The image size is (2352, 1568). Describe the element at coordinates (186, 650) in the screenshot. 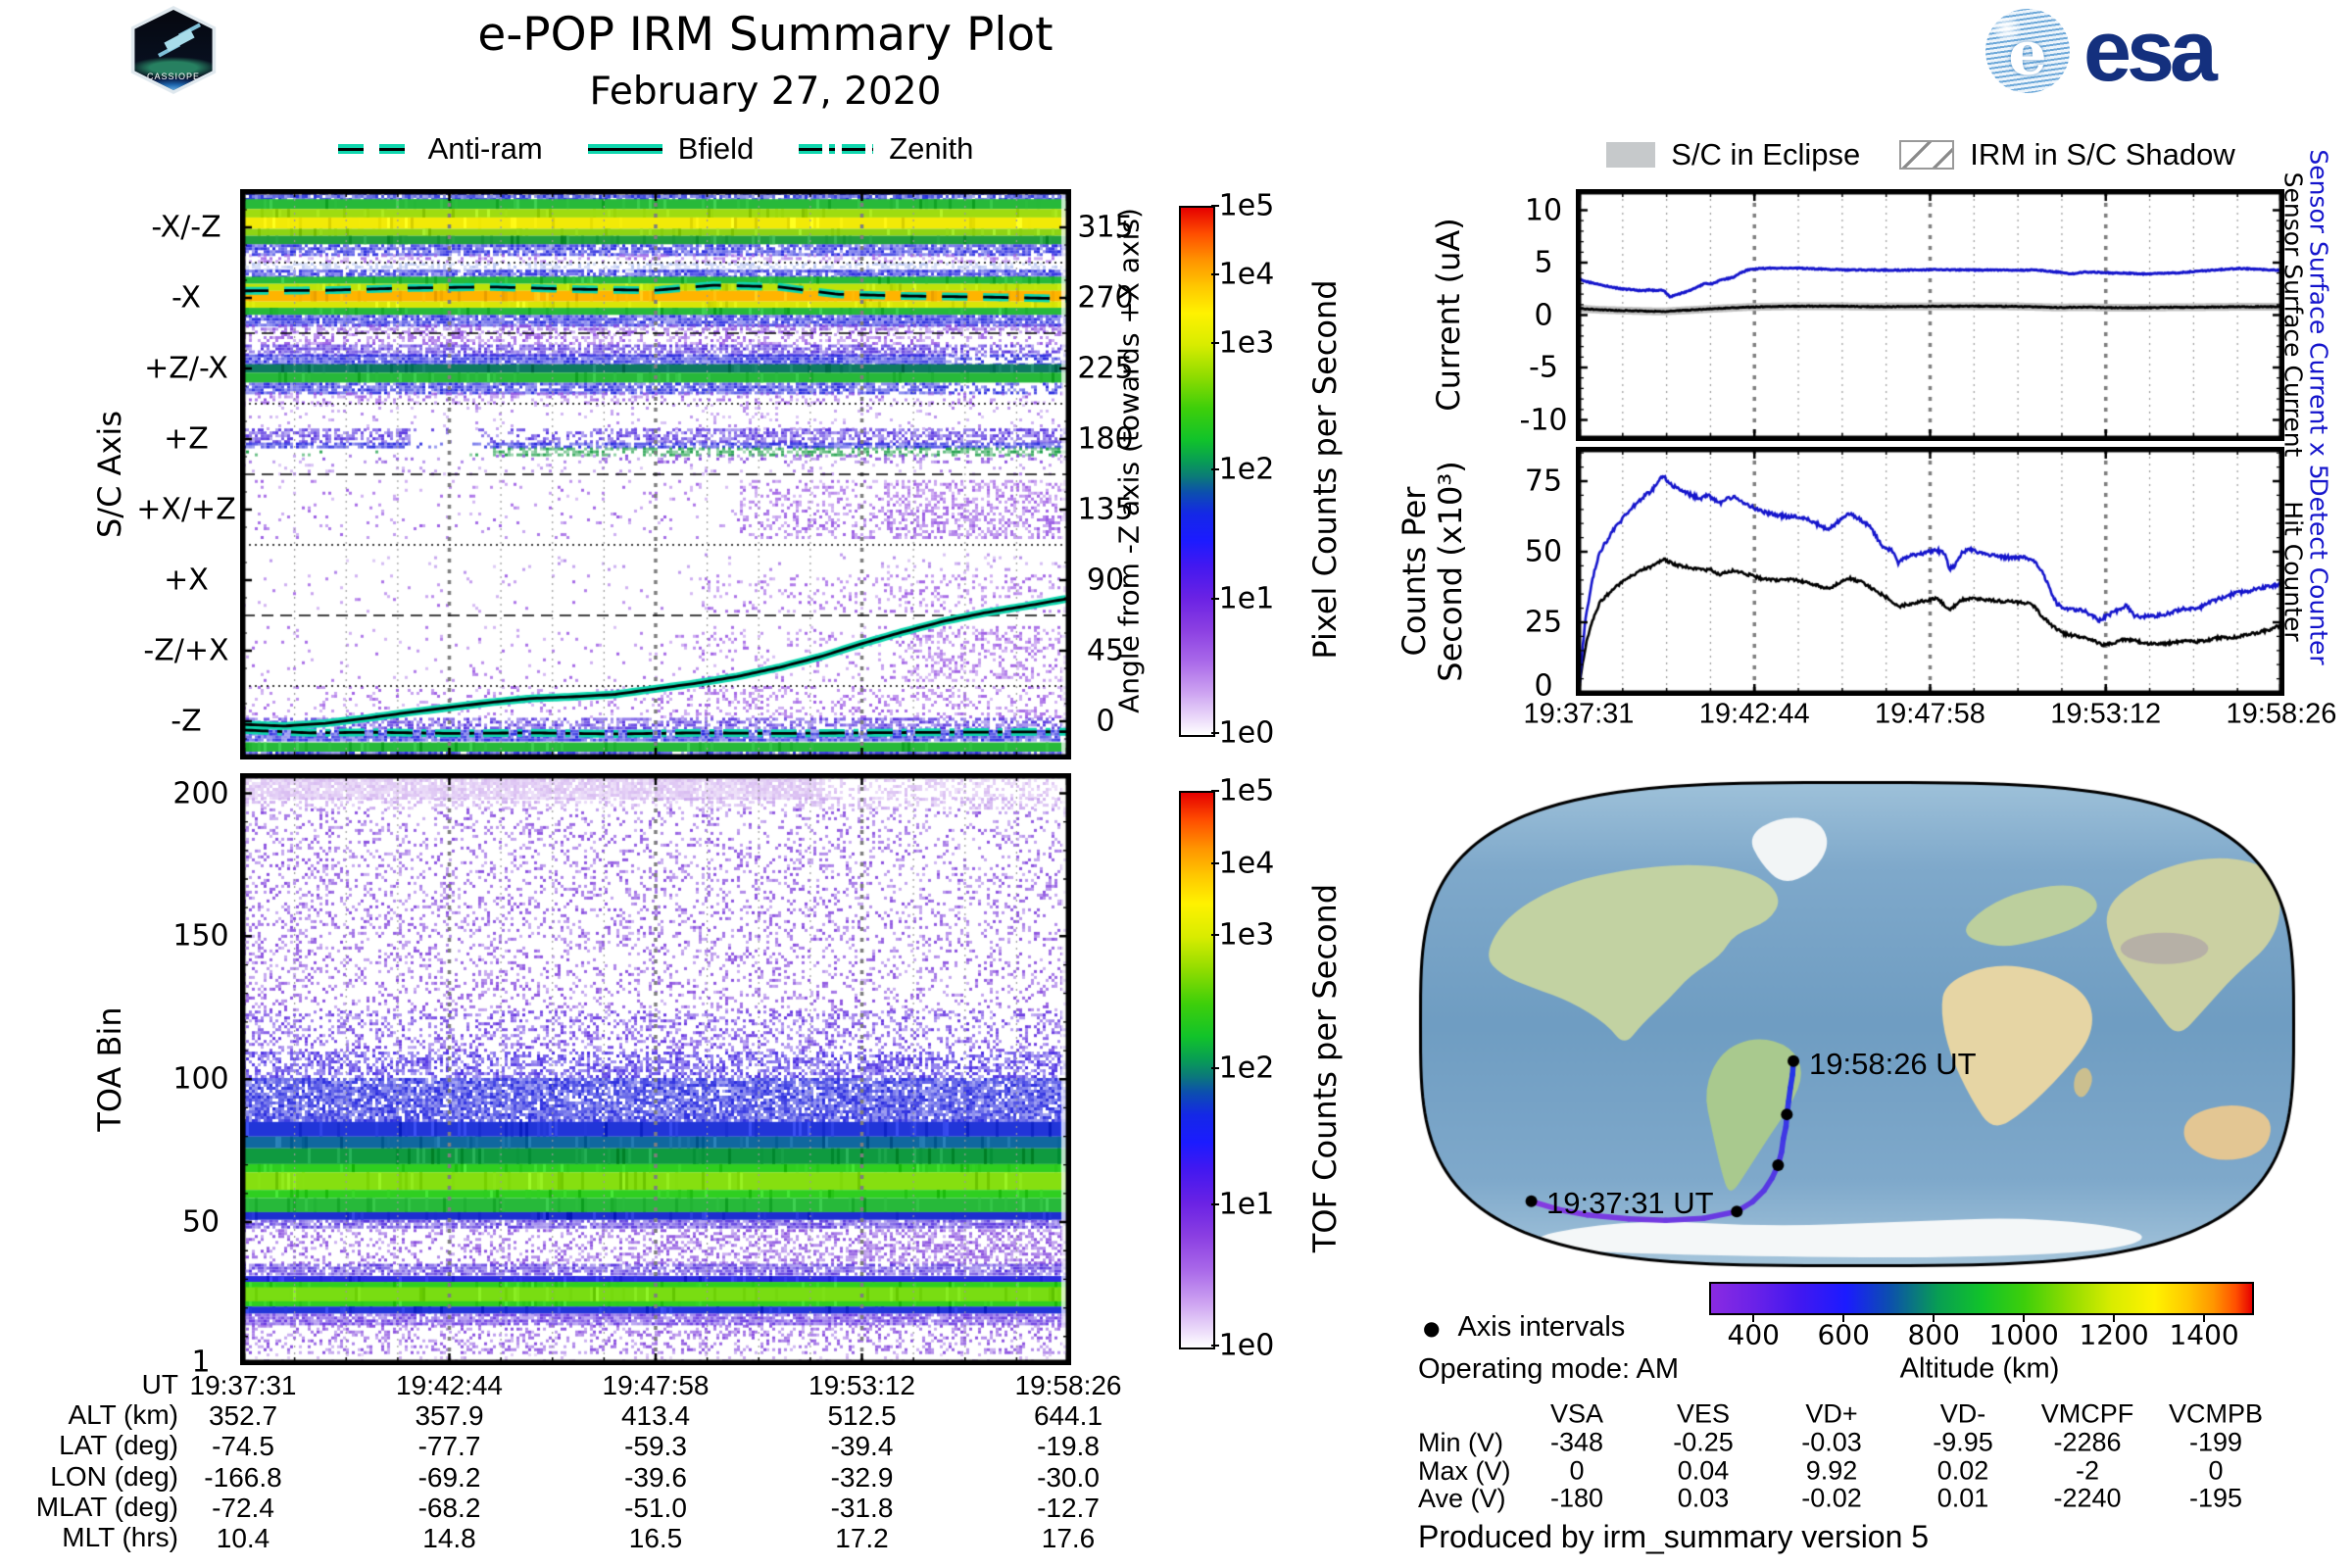

I see `sp1-ytick: -Z/+X` at that location.